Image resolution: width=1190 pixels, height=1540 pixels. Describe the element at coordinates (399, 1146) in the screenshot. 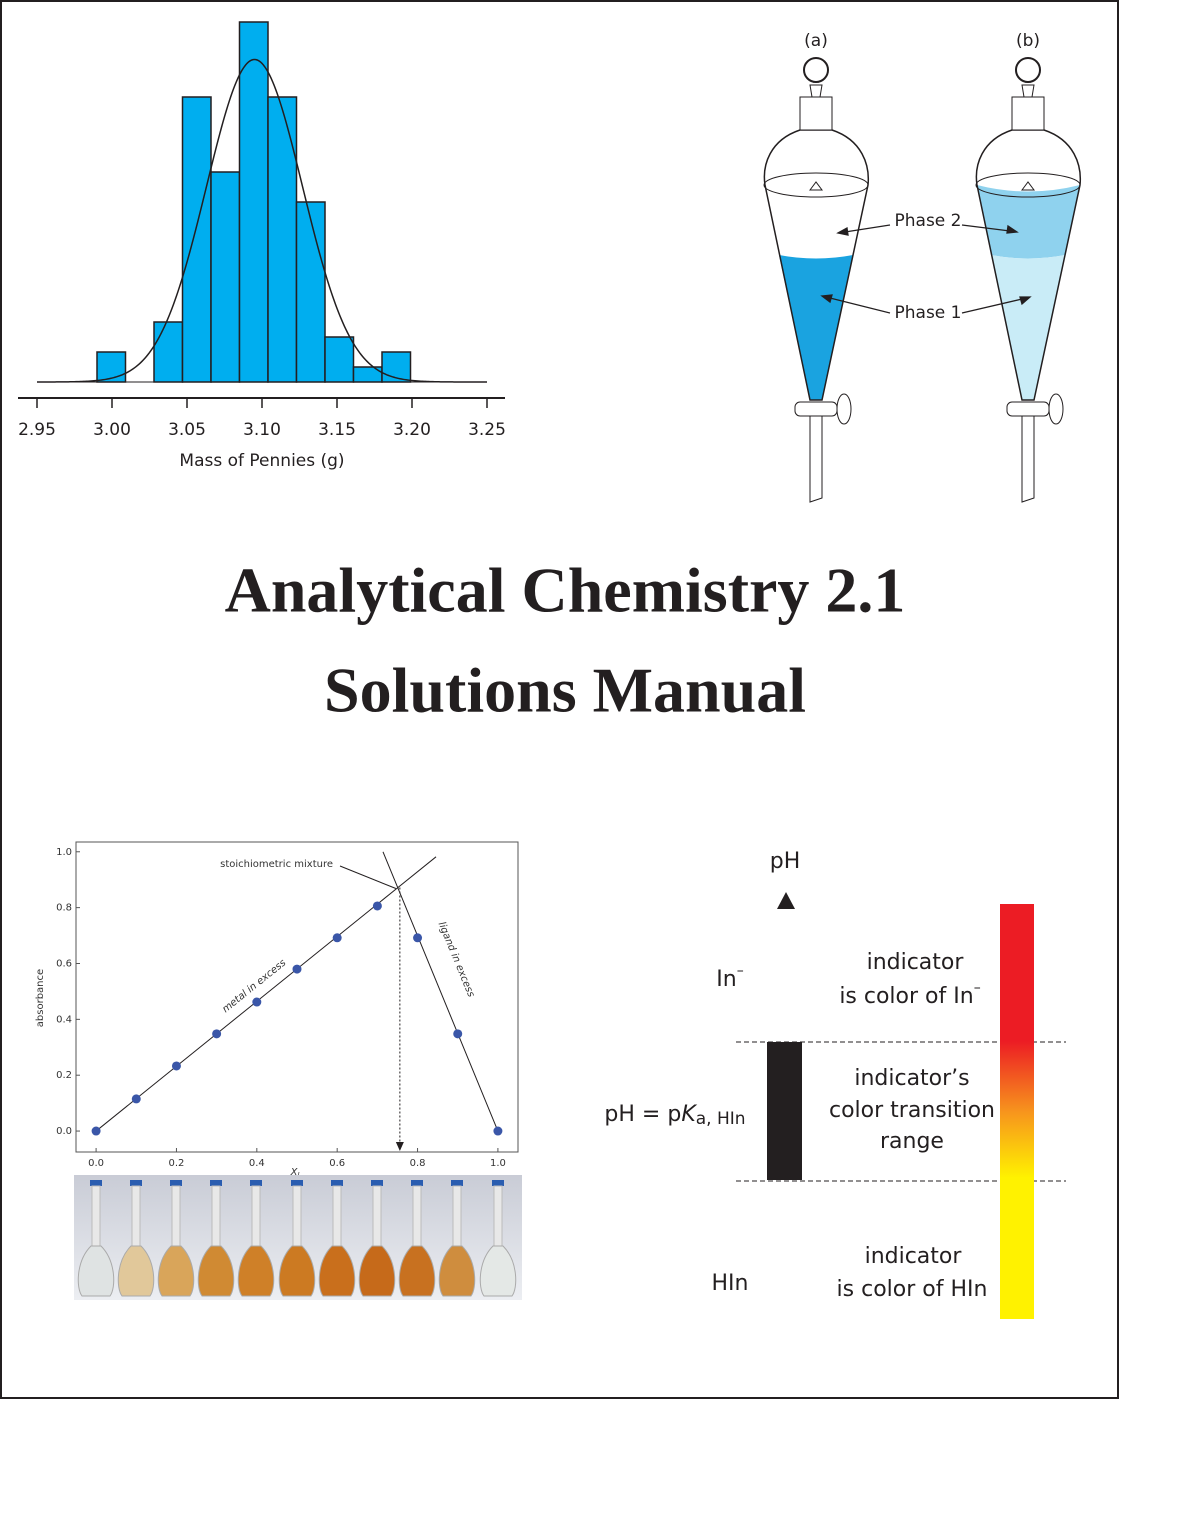

I see `marker-arrow` at that location.